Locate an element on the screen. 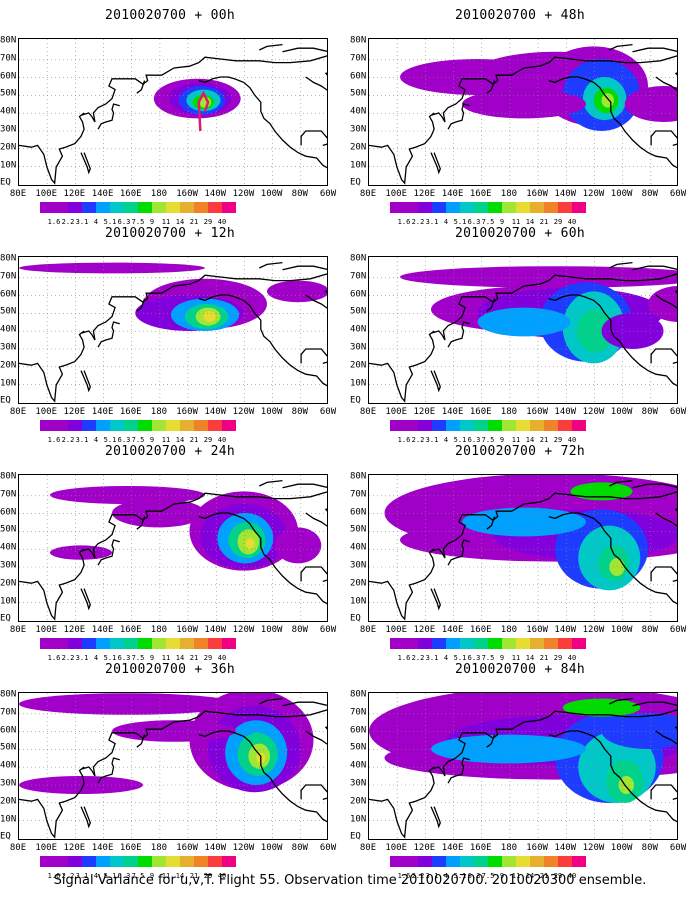 This screenshot has height=900, width=700. lat-tick-label: 70N is located at coordinates (358, 494).